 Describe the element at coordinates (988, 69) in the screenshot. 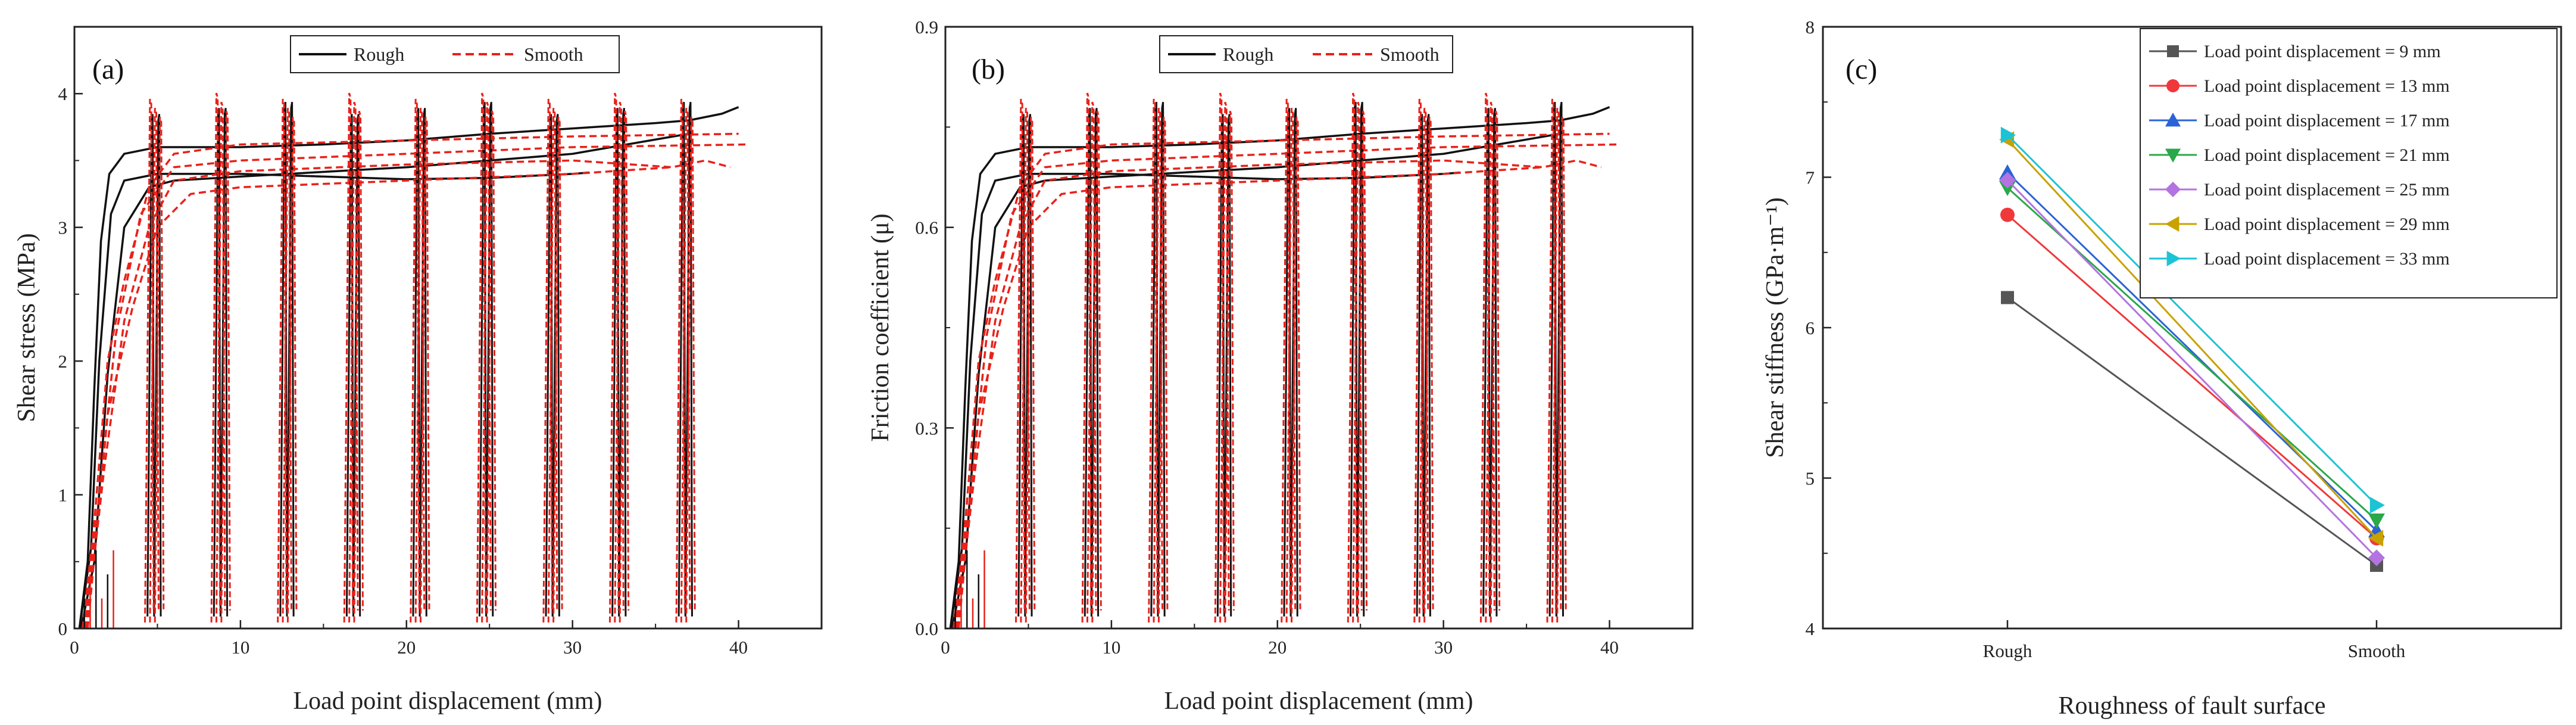

I see `panel-b-label: (b)` at that location.